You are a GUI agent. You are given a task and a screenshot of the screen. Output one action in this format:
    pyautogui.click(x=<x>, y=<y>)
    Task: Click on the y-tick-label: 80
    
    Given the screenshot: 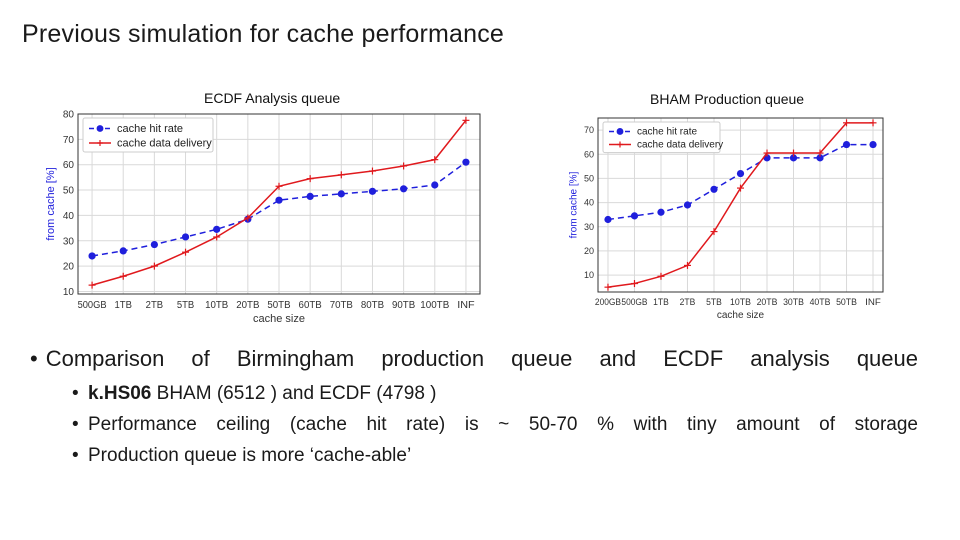 What is the action you would take?
    pyautogui.click(x=69, y=115)
    